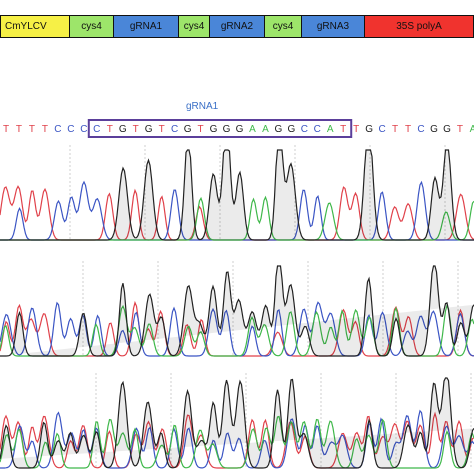  What do you see at coordinates (419, 26) in the screenshot?
I see `construct-segment-35s-polya: 35S polyA` at bounding box center [419, 26].